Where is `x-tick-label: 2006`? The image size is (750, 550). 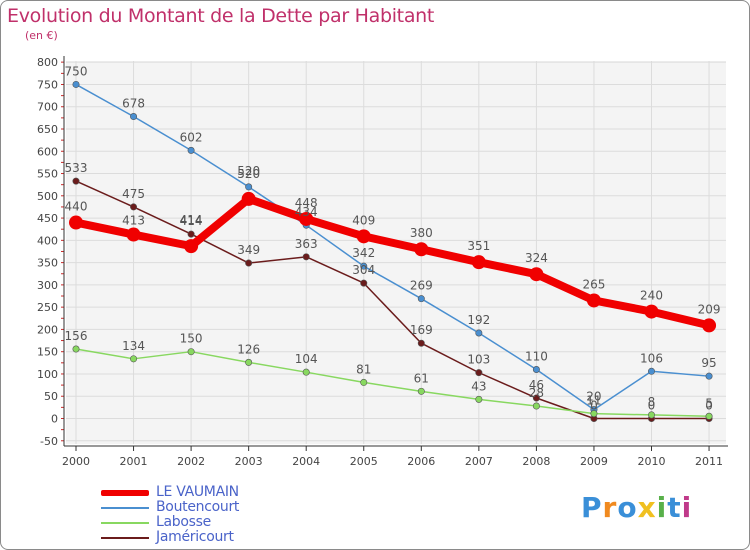
x-tick-label: 2006 is located at coordinates (421, 461).